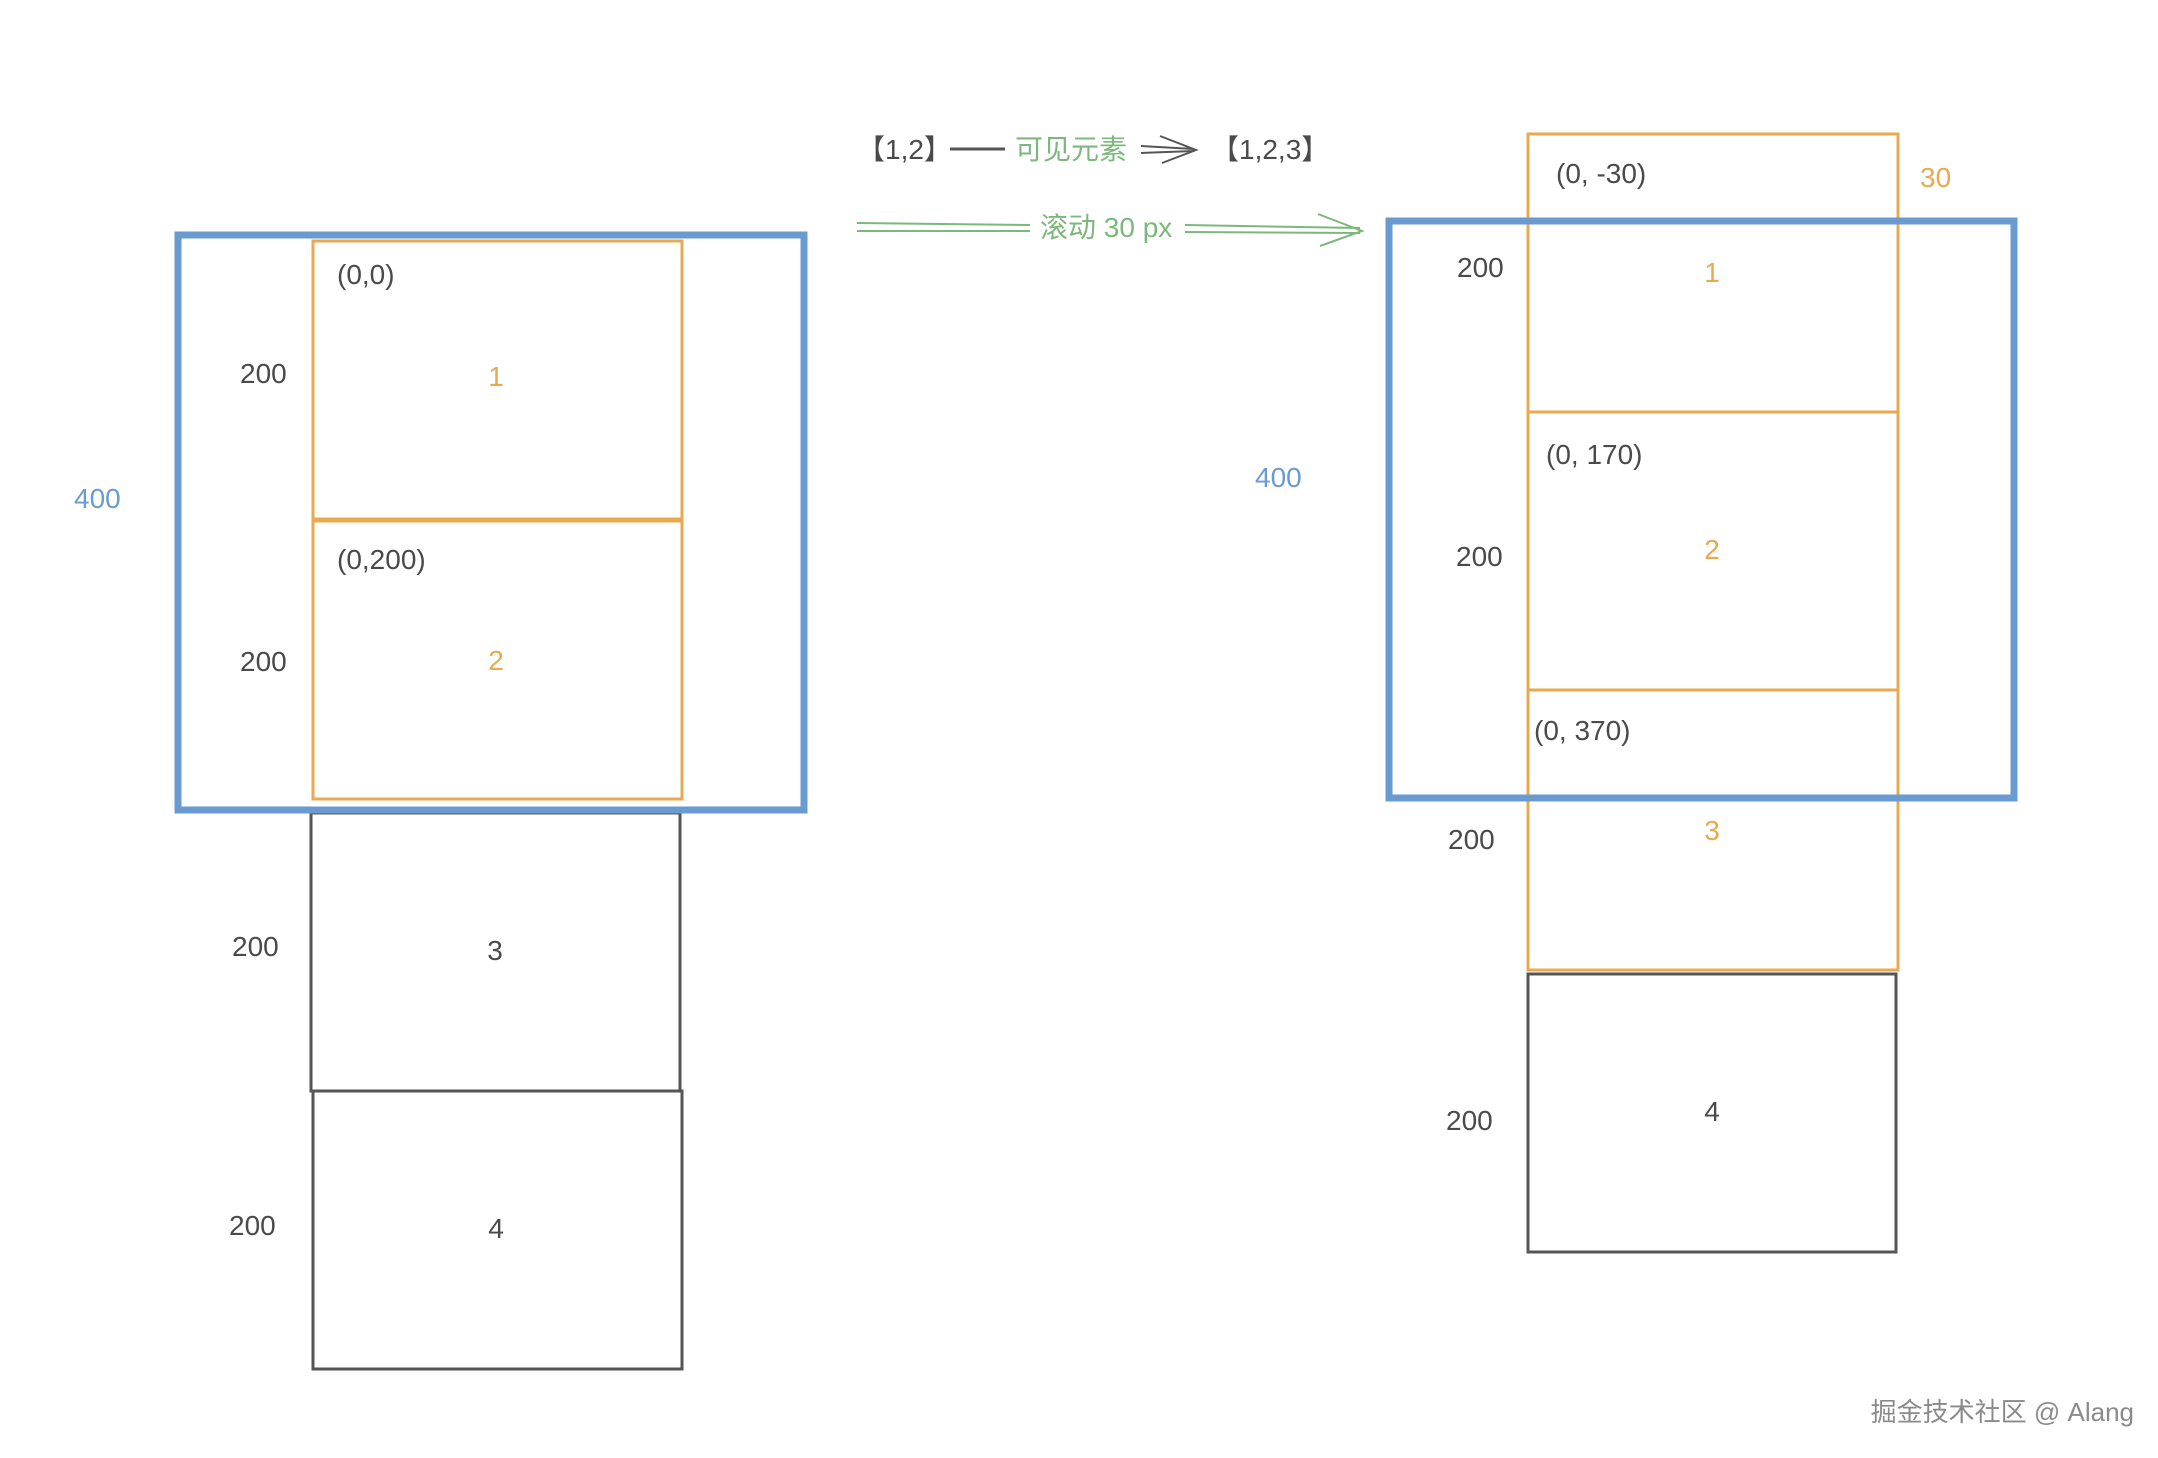  What do you see at coordinates (1935, 177) in the screenshot?
I see `scroll-offset: 30` at bounding box center [1935, 177].